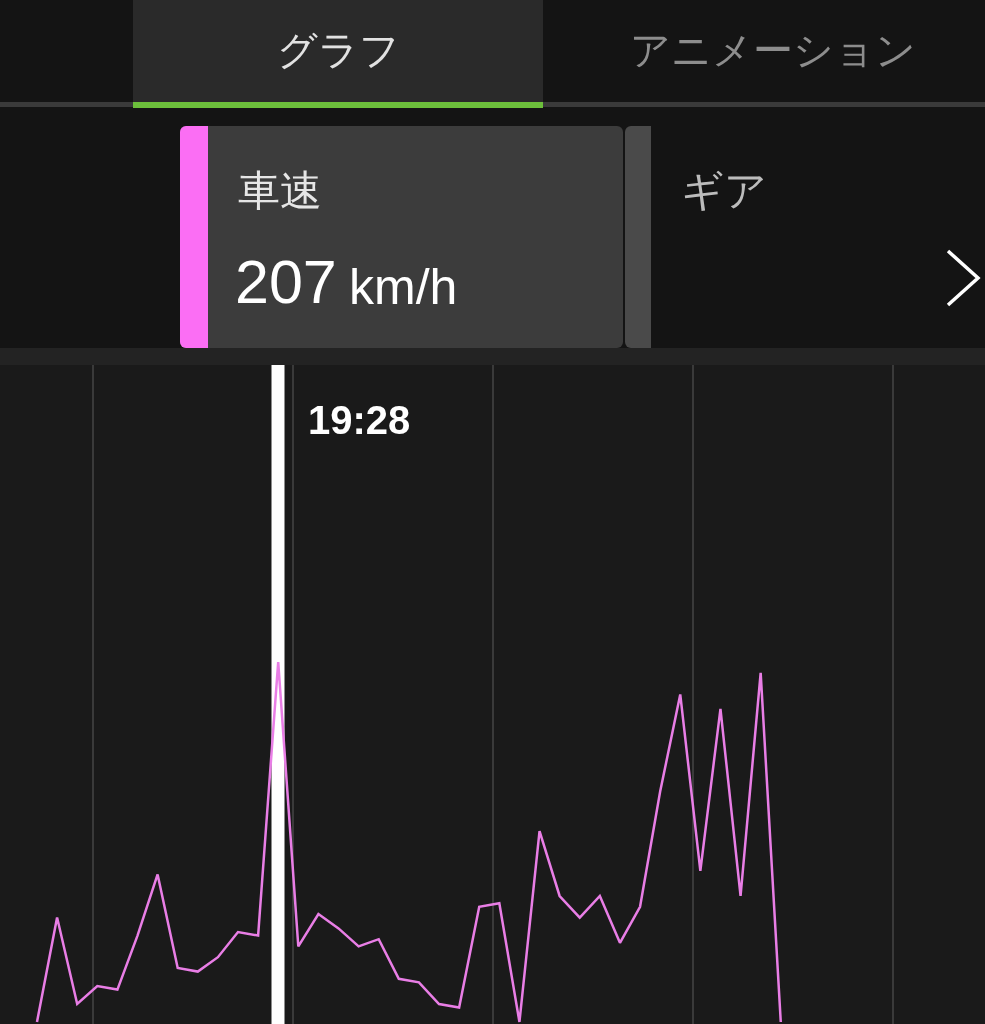 The height and width of the screenshot is (1024, 985). I want to click on text: 車速, so click(280, 190).